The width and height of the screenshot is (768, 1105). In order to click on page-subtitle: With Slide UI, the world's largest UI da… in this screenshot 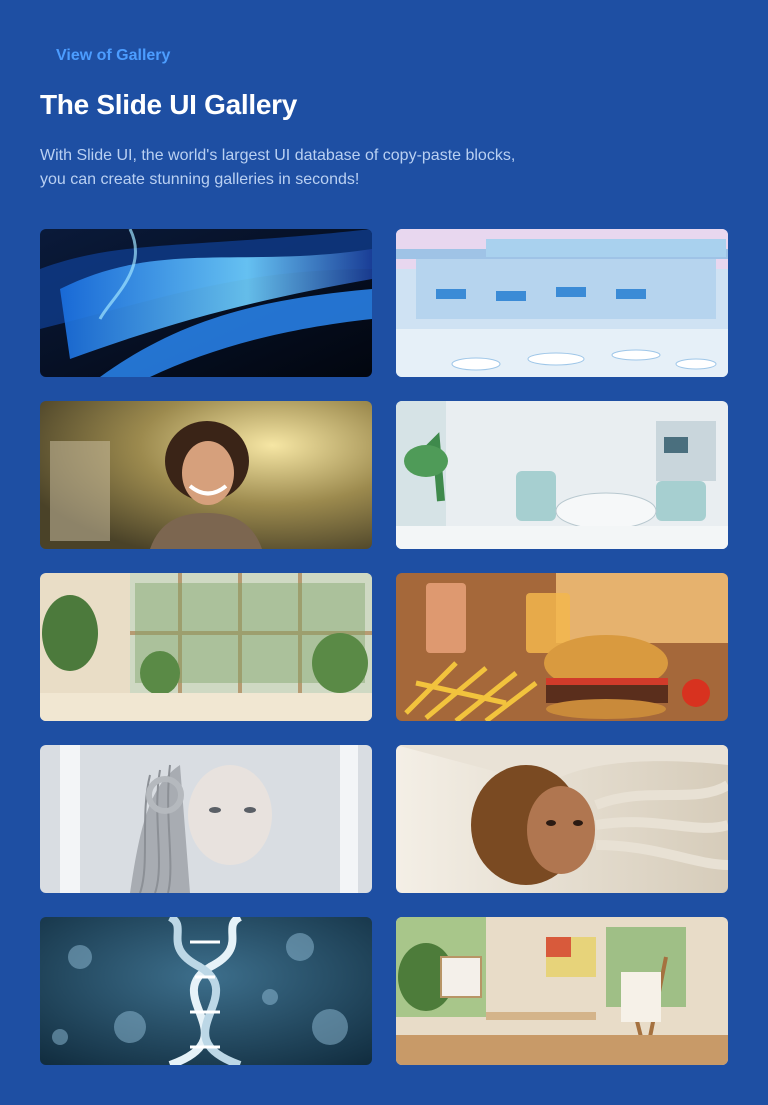, I will do `click(320, 168)`.